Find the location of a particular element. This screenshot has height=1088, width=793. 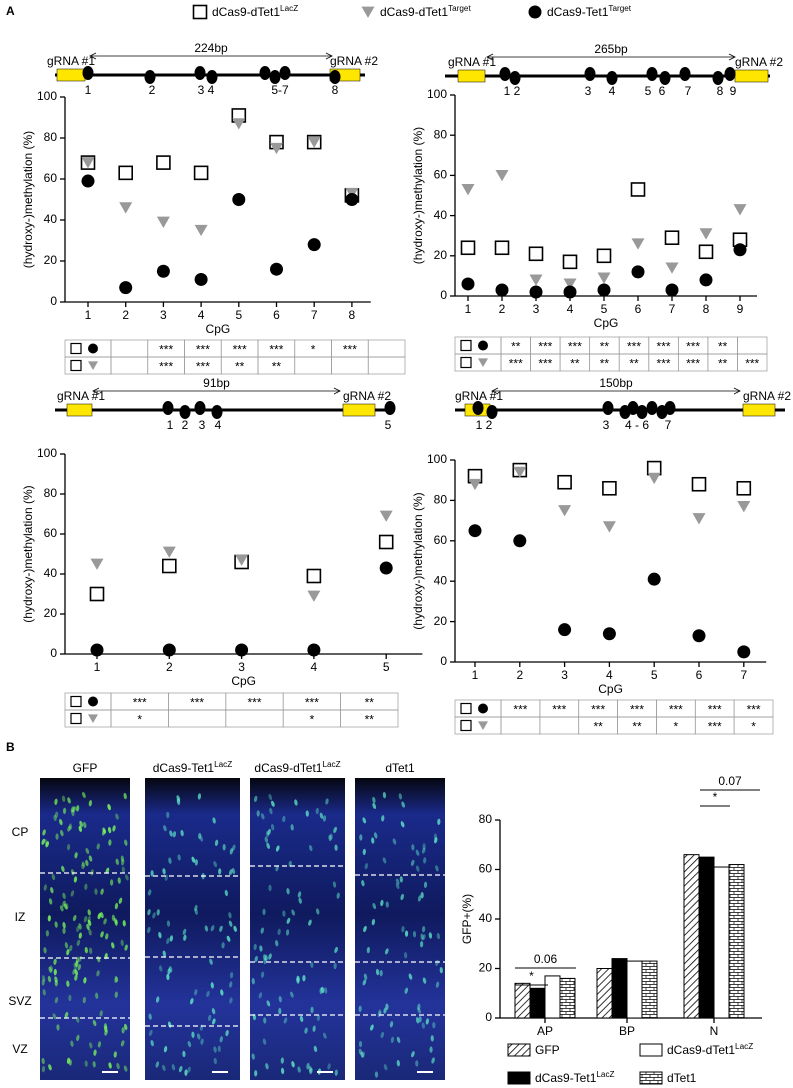

x-tick-label: 8 is located at coordinates (706, 309).